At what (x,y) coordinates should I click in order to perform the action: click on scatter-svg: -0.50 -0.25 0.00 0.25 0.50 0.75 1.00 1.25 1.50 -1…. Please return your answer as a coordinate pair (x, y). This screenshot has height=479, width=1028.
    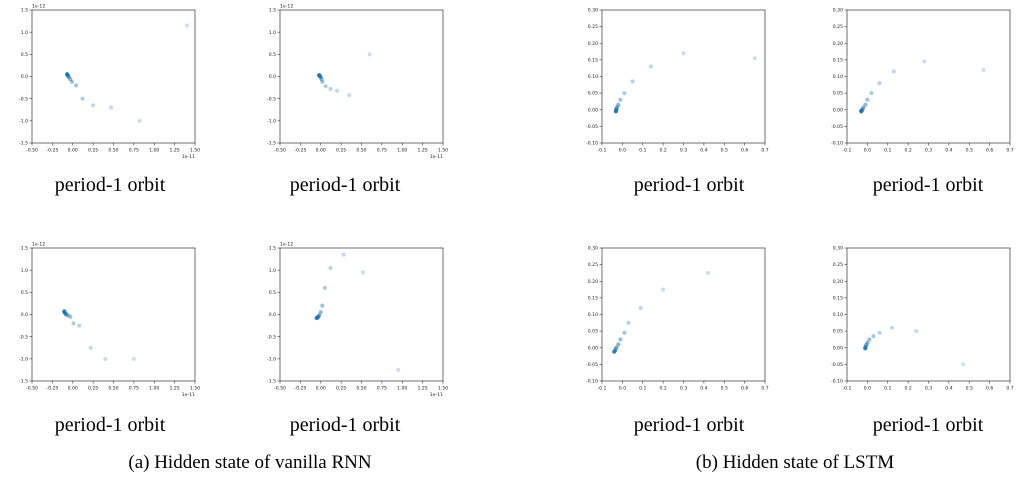
    Looking at the image, I should click on (357, 320).